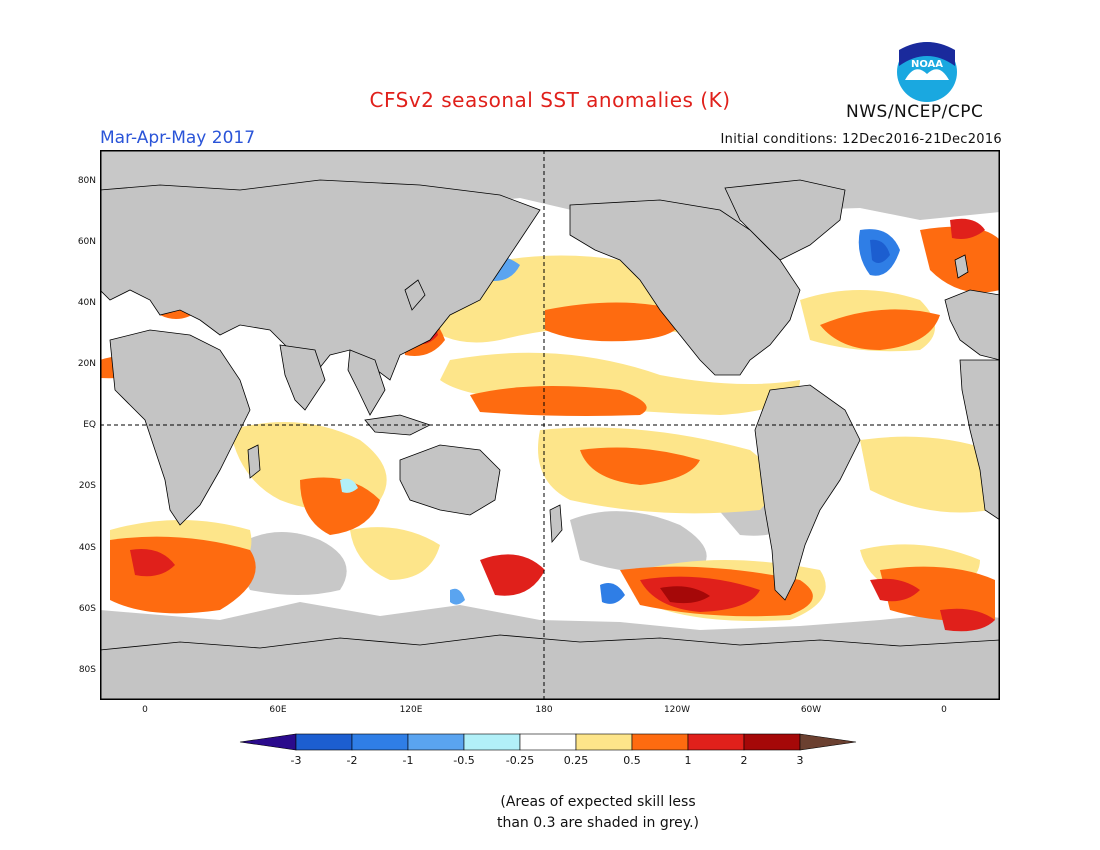 The height and width of the screenshot is (850, 1100). I want to click on colorbar-label: -0.25, so click(520, 760).